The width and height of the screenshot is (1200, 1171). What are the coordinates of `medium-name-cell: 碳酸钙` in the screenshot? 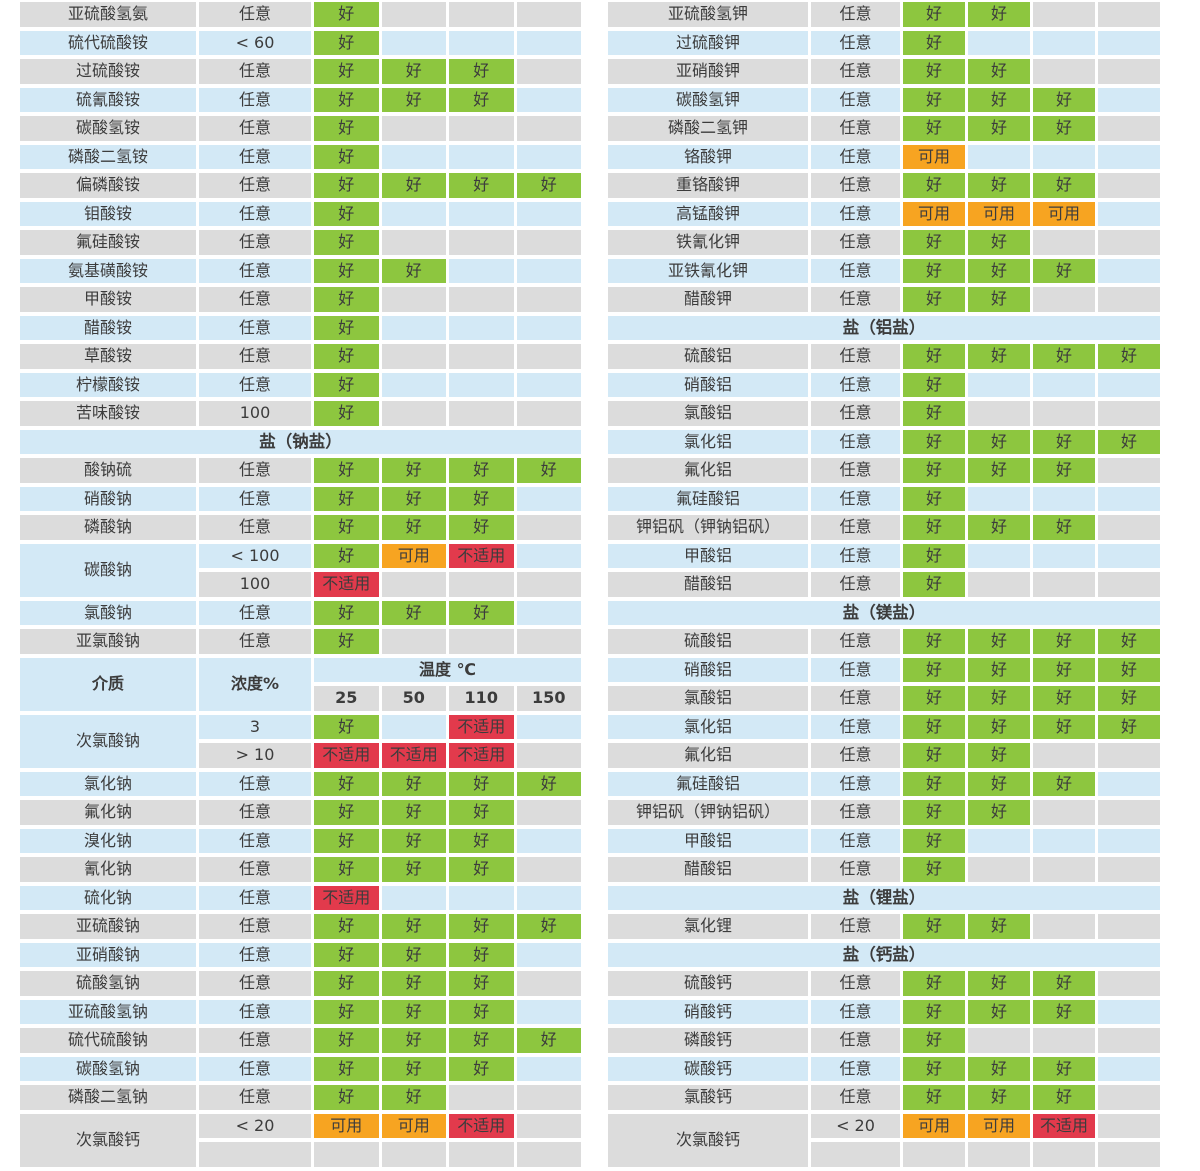 It's located at (708, 1068).